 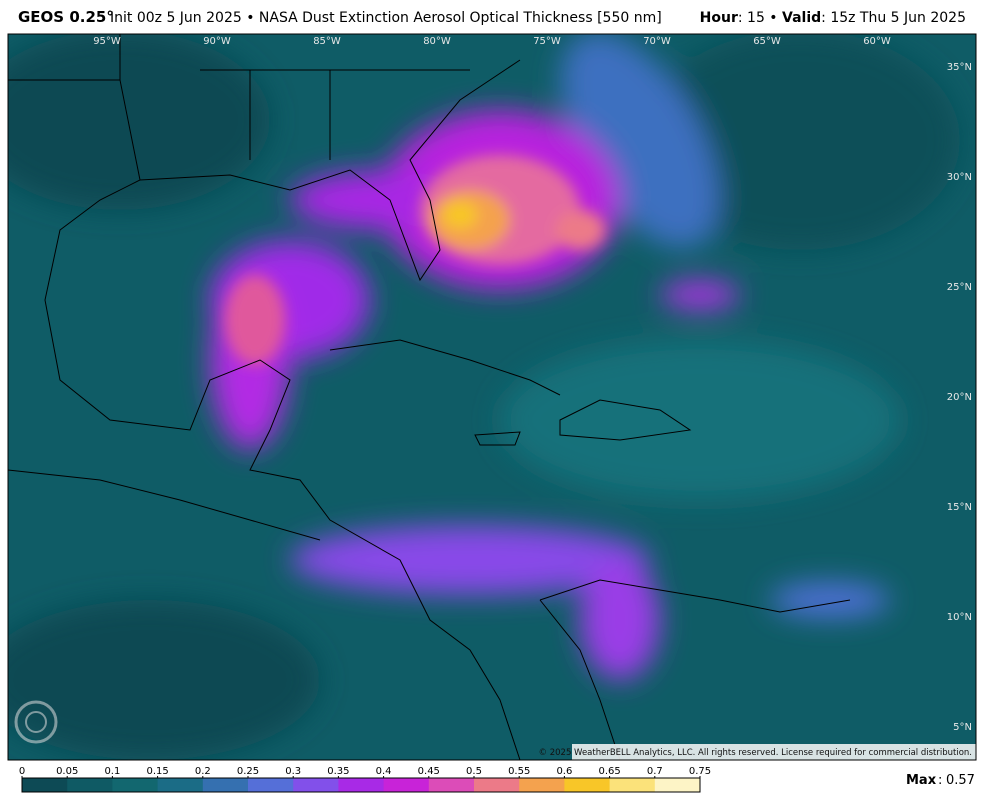 I want to click on longitude-label: 80°W, so click(x=437, y=41).